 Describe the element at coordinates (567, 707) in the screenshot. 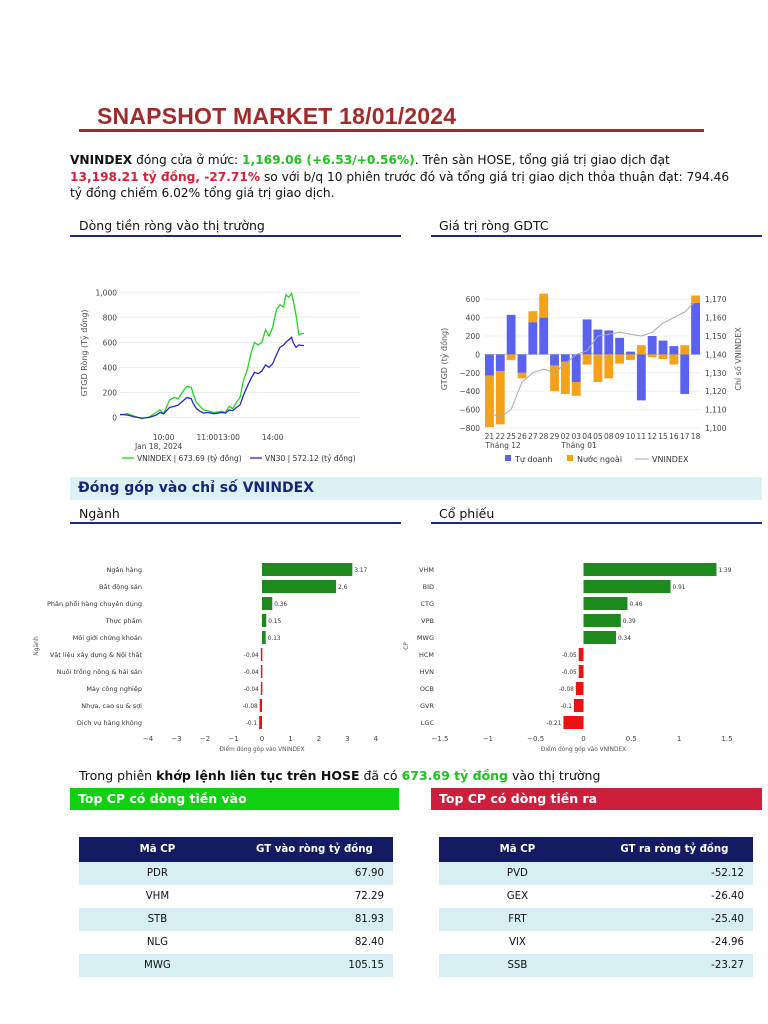

I see `data-label: -0.1` at that location.